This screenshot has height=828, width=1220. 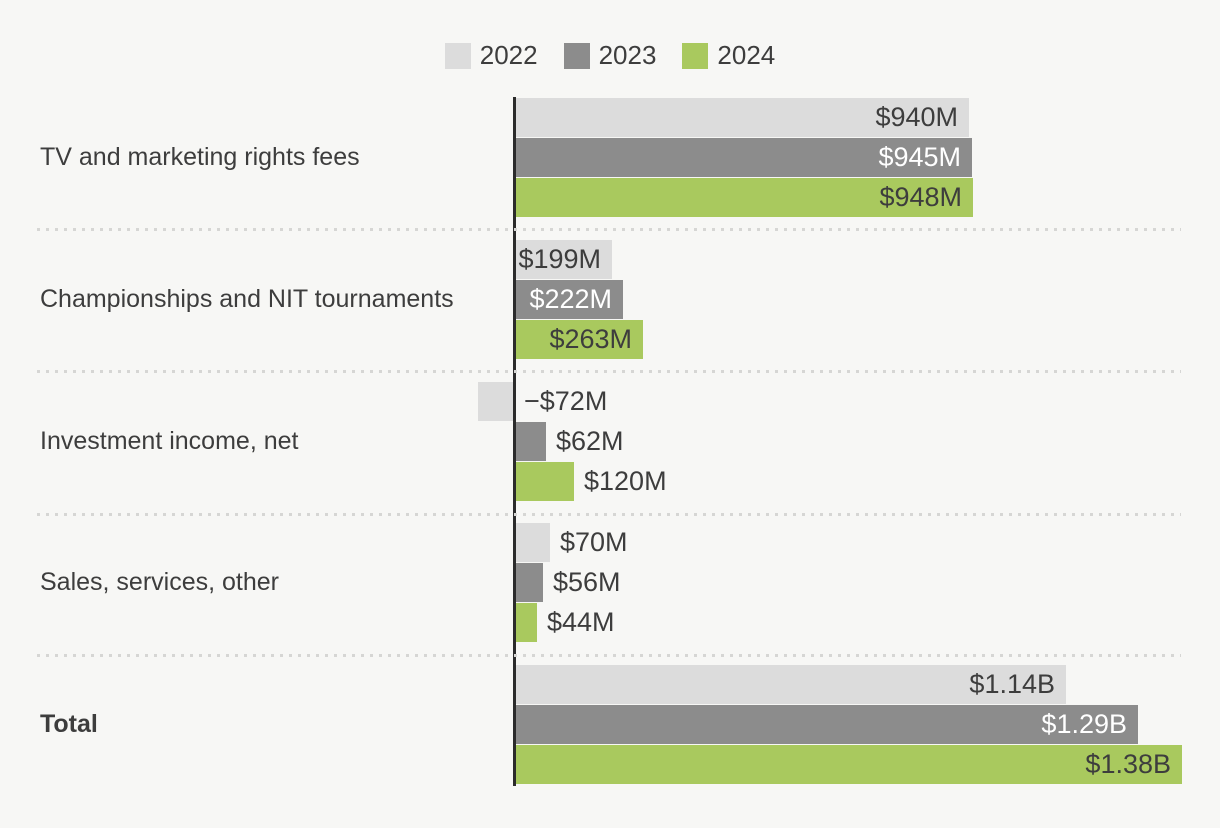 I want to click on bar-value-label: $120M, so click(x=625, y=481).